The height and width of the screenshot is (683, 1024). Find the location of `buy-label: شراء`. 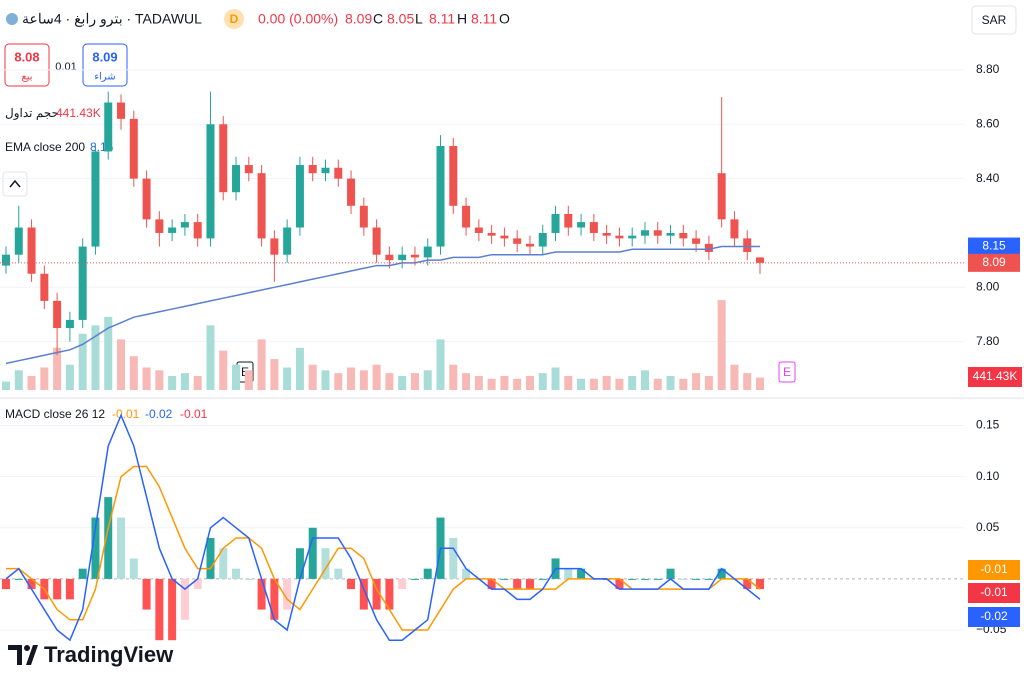

buy-label: شراء is located at coordinates (104, 77).